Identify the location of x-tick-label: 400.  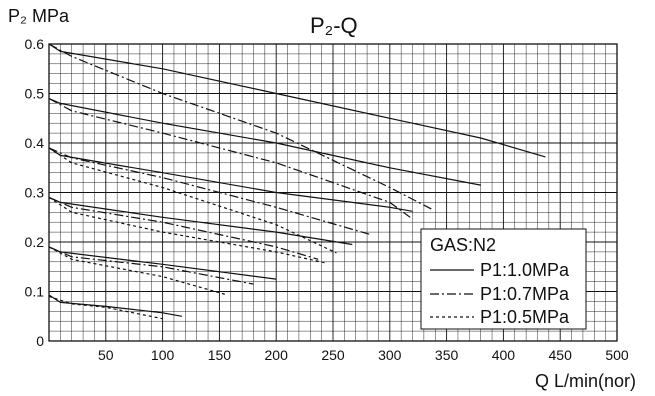
(504, 355).